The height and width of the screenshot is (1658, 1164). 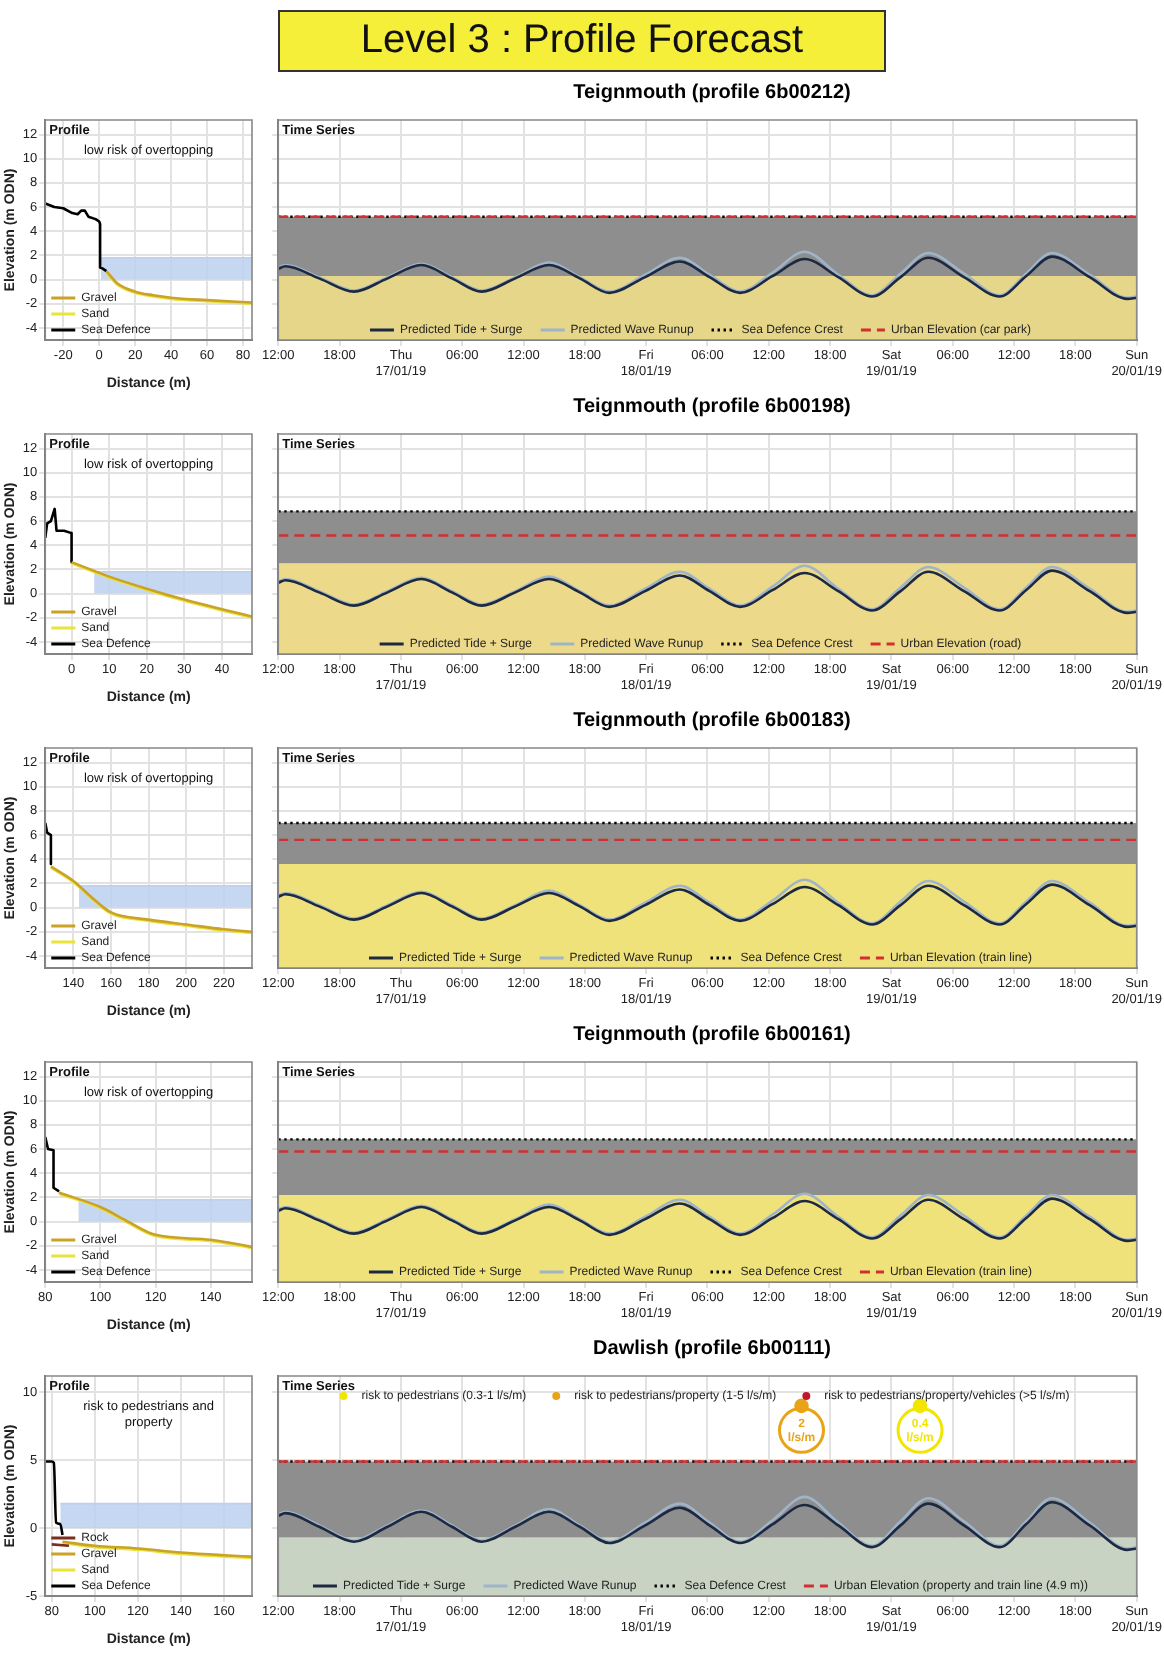 I want to click on chart-title: Teignmouth (profile 6b00183), so click(x=712, y=722).